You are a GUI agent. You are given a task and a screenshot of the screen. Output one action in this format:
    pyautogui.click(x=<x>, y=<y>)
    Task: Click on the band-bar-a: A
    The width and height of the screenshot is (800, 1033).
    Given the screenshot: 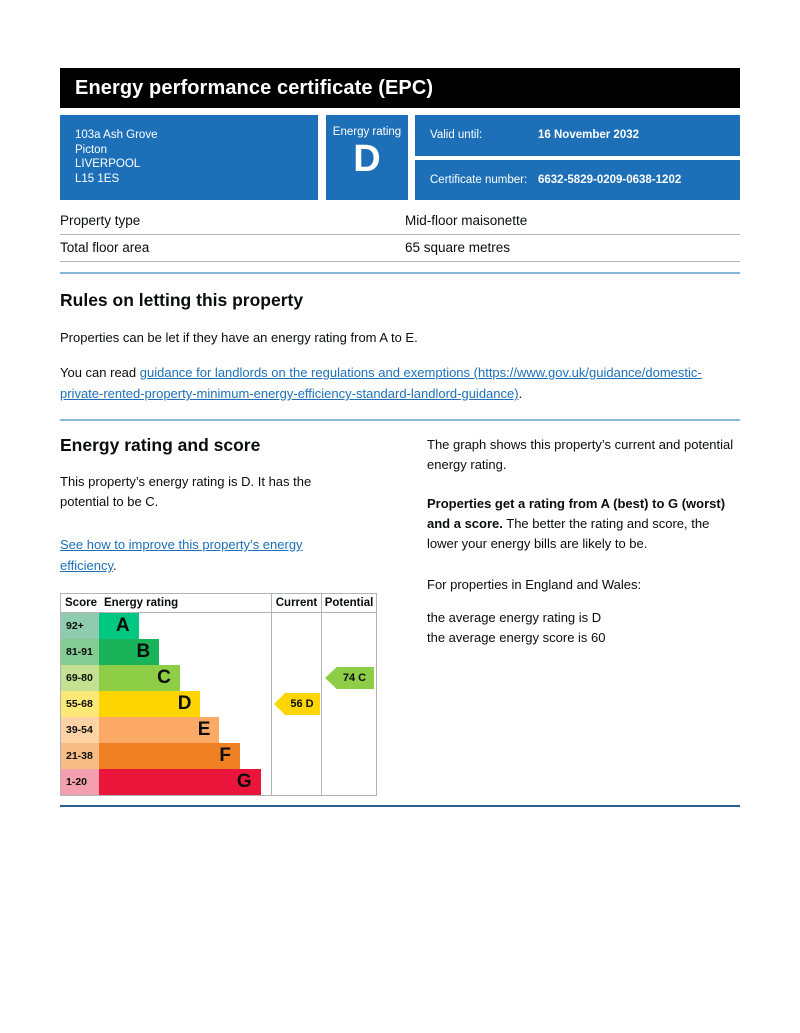 What is the action you would take?
    pyautogui.click(x=119, y=626)
    